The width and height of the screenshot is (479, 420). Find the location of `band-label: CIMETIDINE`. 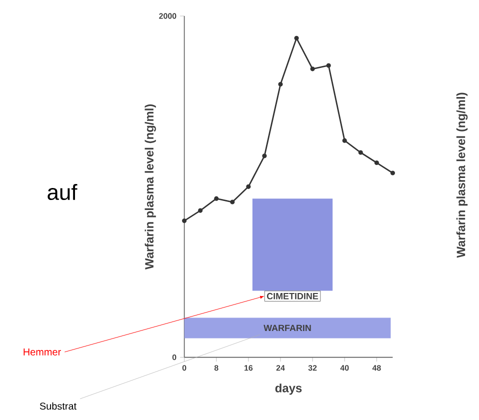

band-label: CIMETIDINE is located at coordinates (292, 296).